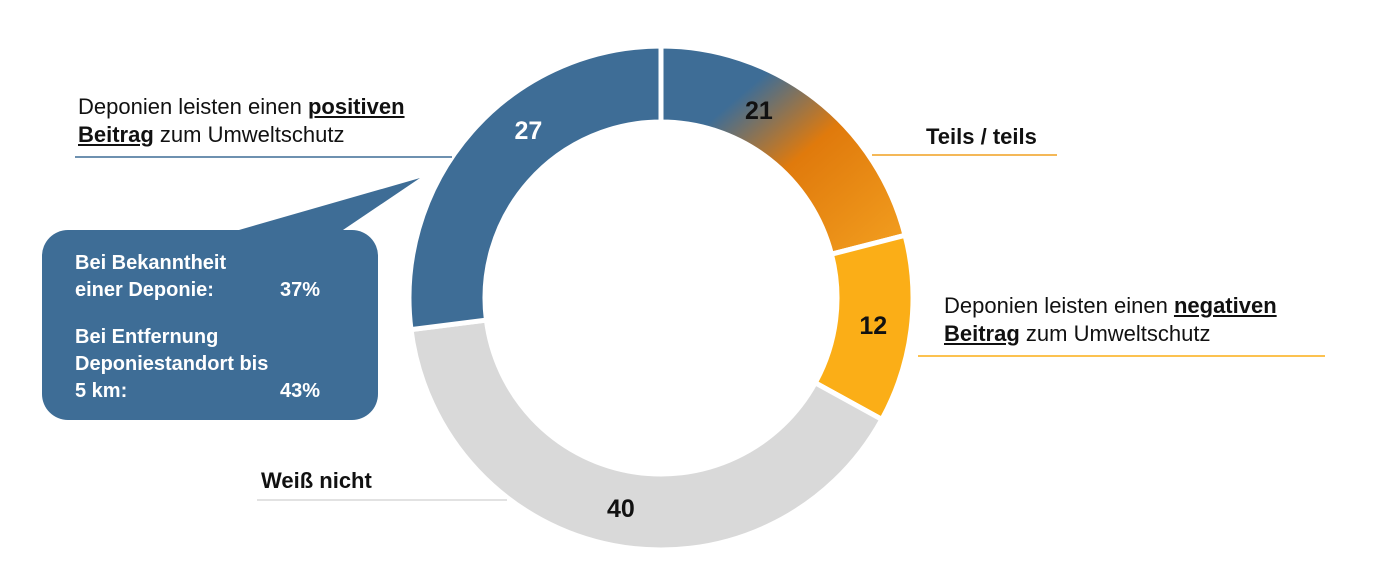  I want to click on label-positive-bold2: Beitrag, so click(116, 134).